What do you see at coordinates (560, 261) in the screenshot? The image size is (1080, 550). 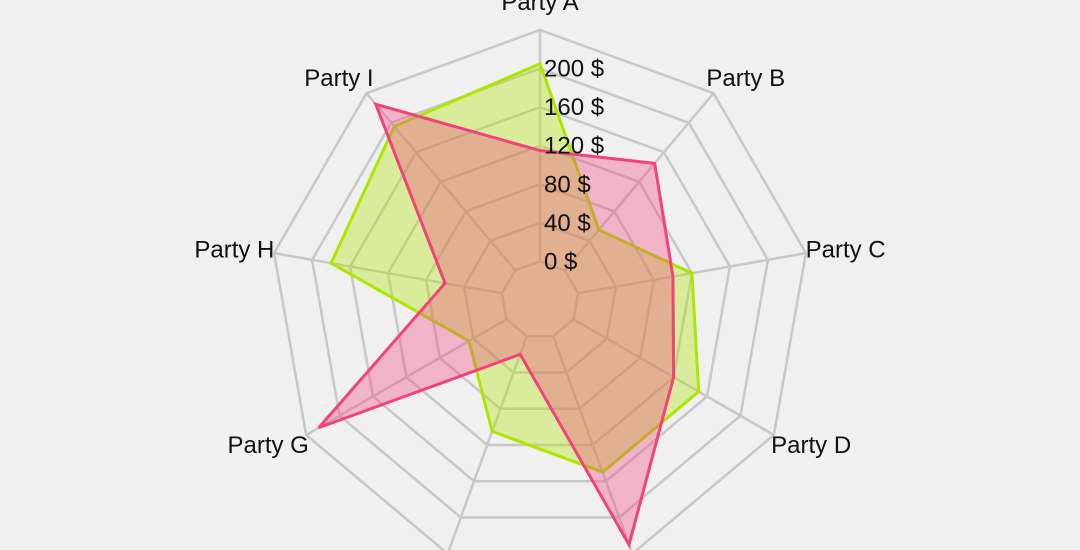 I see `tick-label-0: 0 $` at bounding box center [560, 261].